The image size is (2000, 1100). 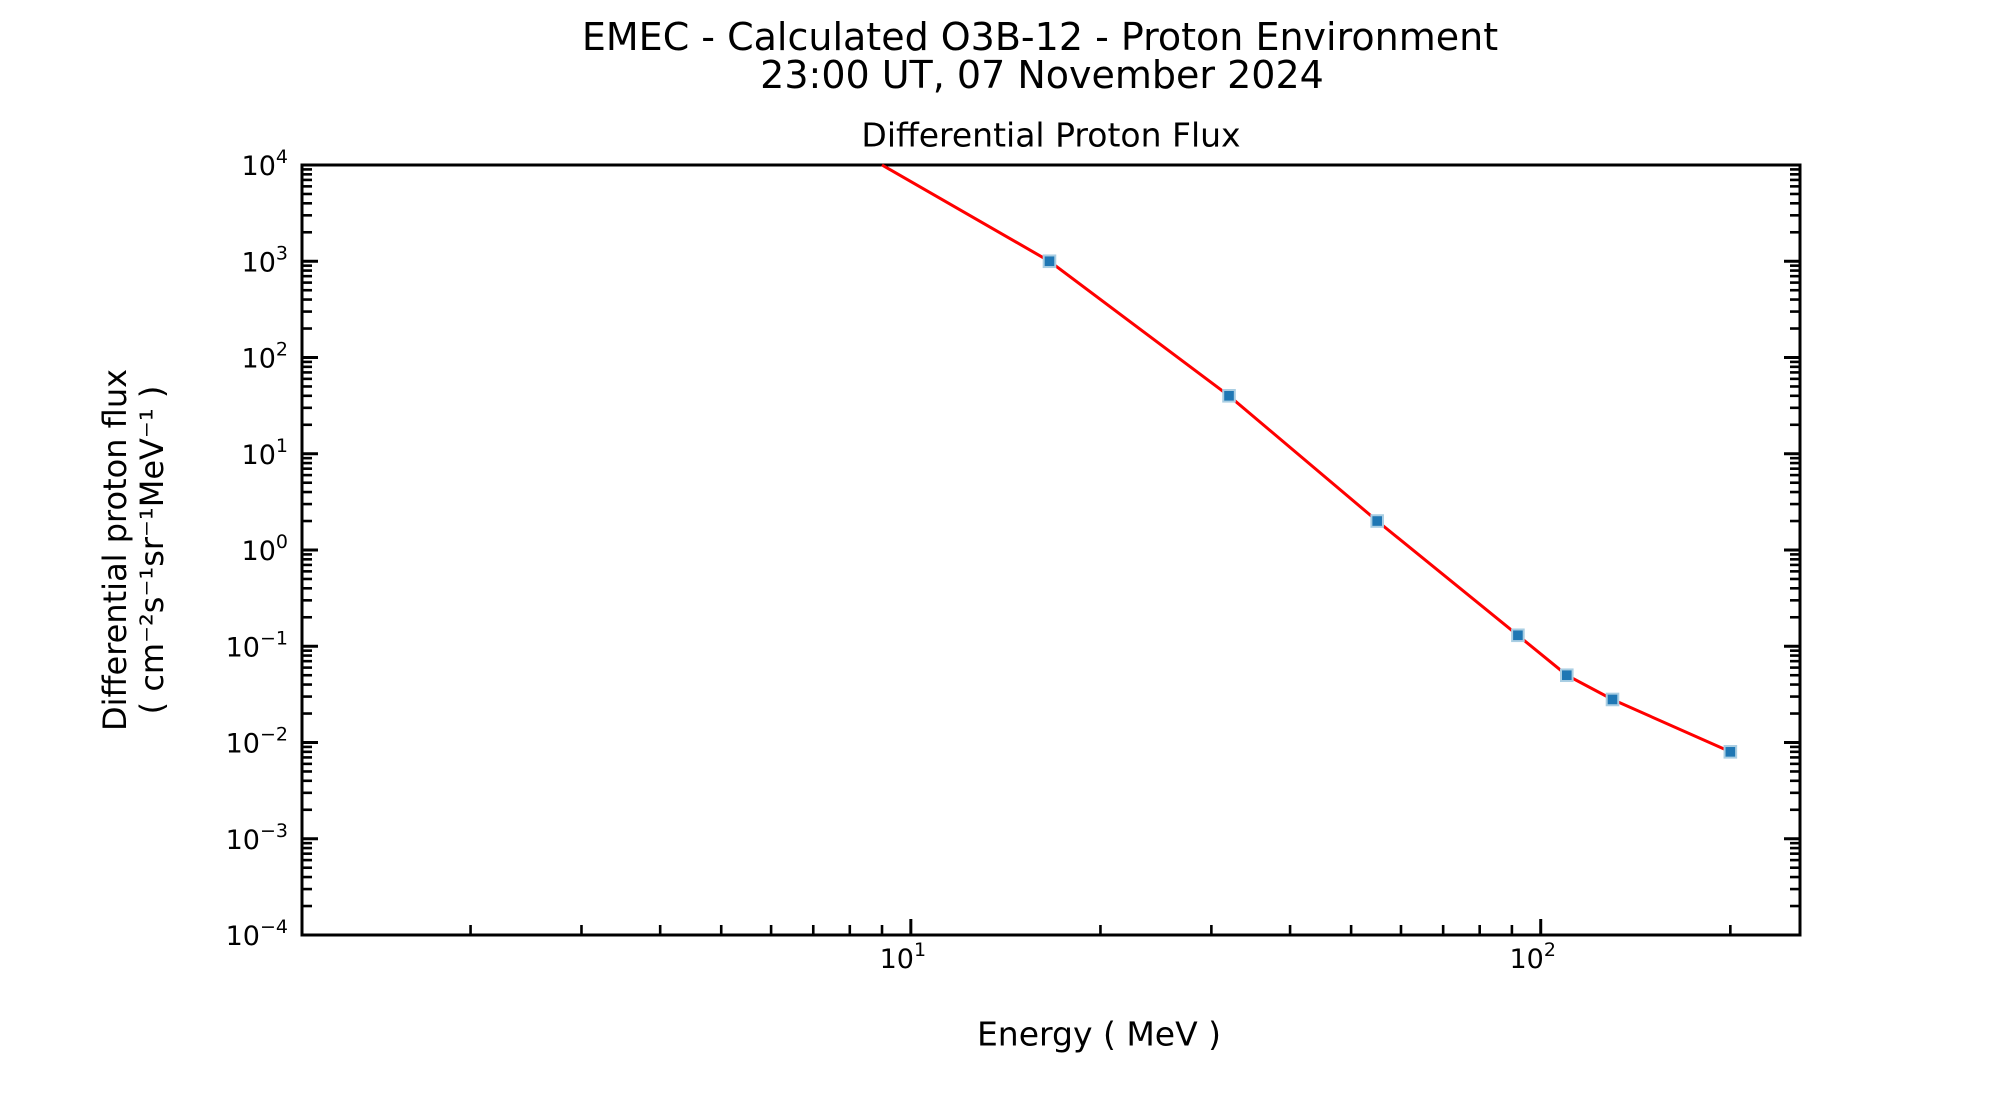 I want to click on y-tick-label: 10³, so click(x=265, y=260).